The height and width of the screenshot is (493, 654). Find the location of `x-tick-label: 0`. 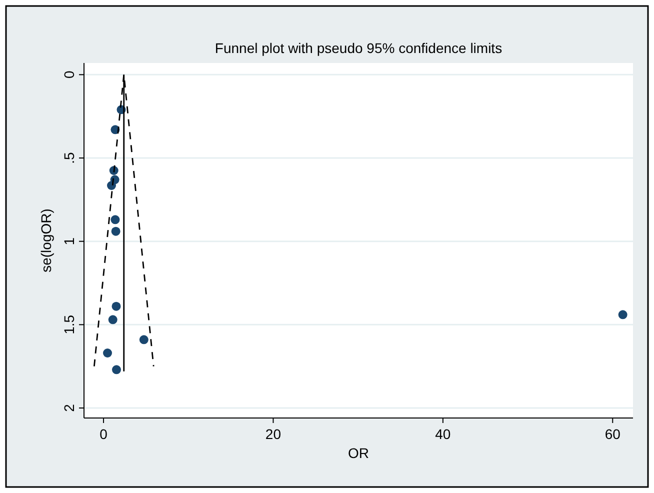

x-tick-label: 0 is located at coordinates (104, 434).